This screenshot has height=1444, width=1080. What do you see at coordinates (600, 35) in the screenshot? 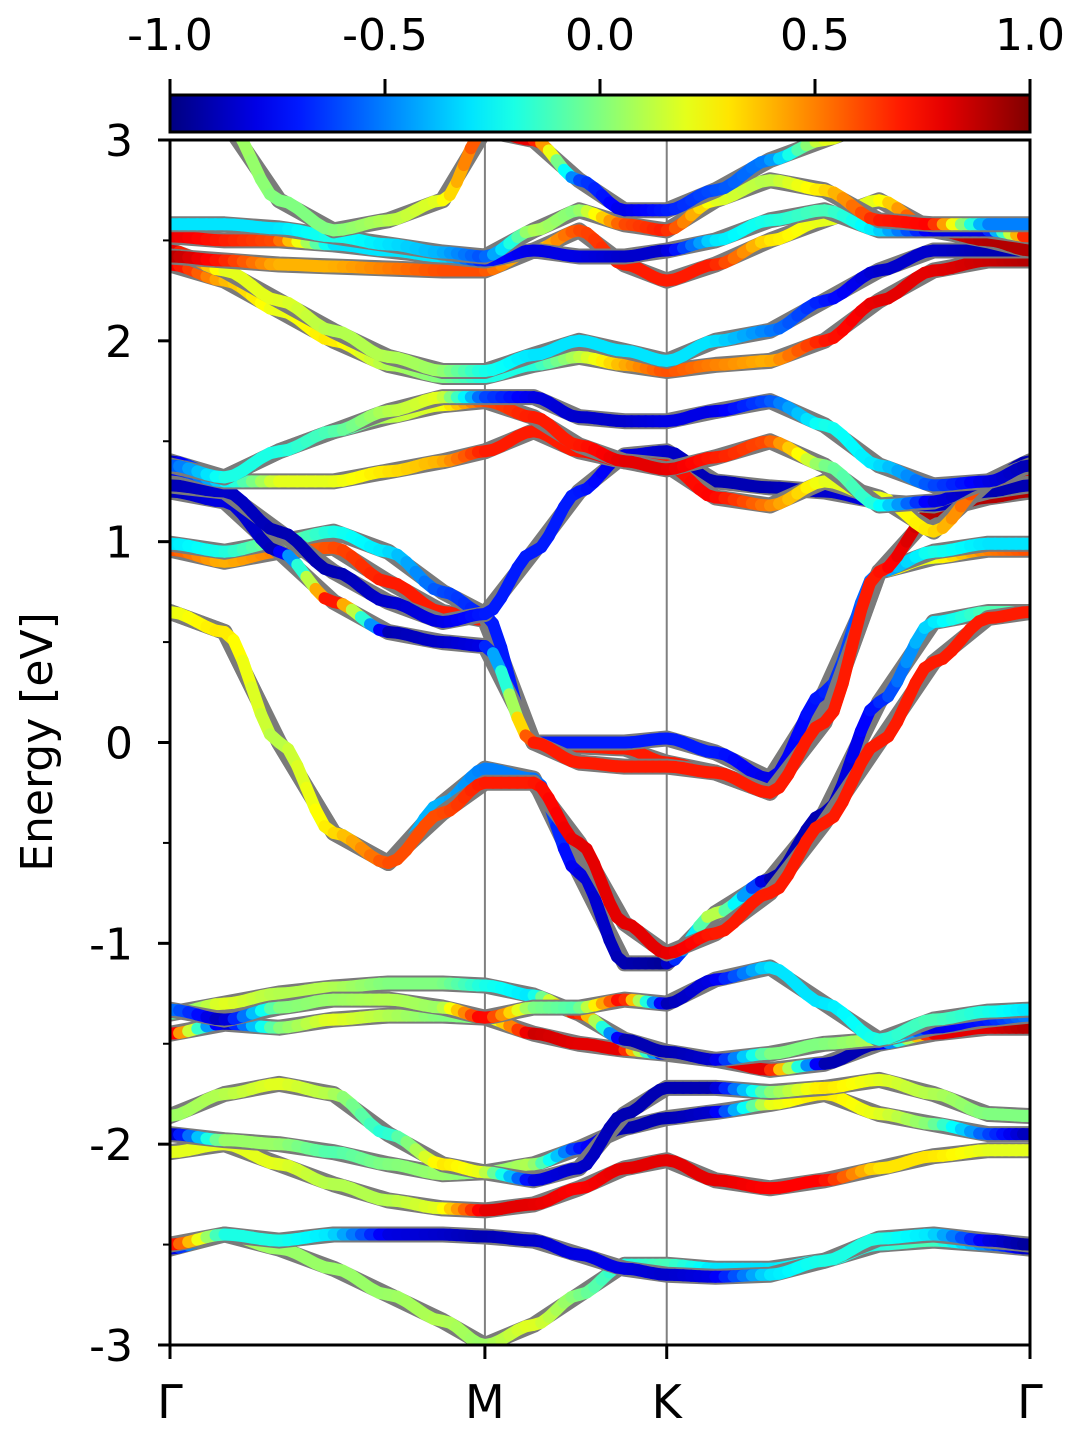
I see `colorbar-tick-label: 0.0` at bounding box center [600, 35].